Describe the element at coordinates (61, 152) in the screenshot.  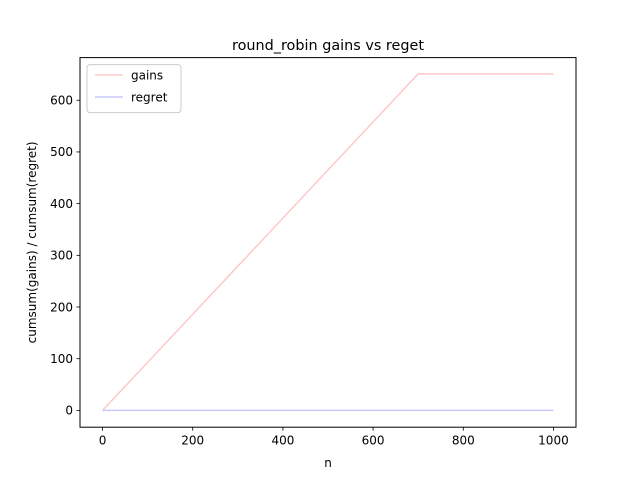
I see `y-tick-label: 500` at that location.